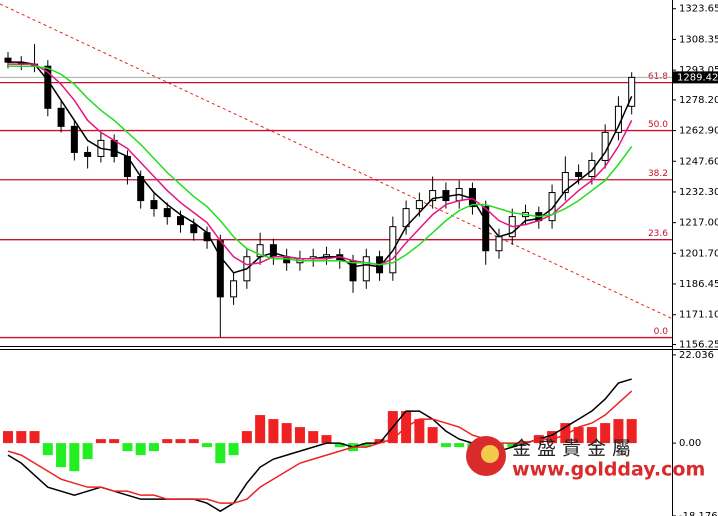 This screenshot has height=516, width=718. What do you see at coordinates (490, 454) in the screenshot?
I see `logo` at bounding box center [490, 454].